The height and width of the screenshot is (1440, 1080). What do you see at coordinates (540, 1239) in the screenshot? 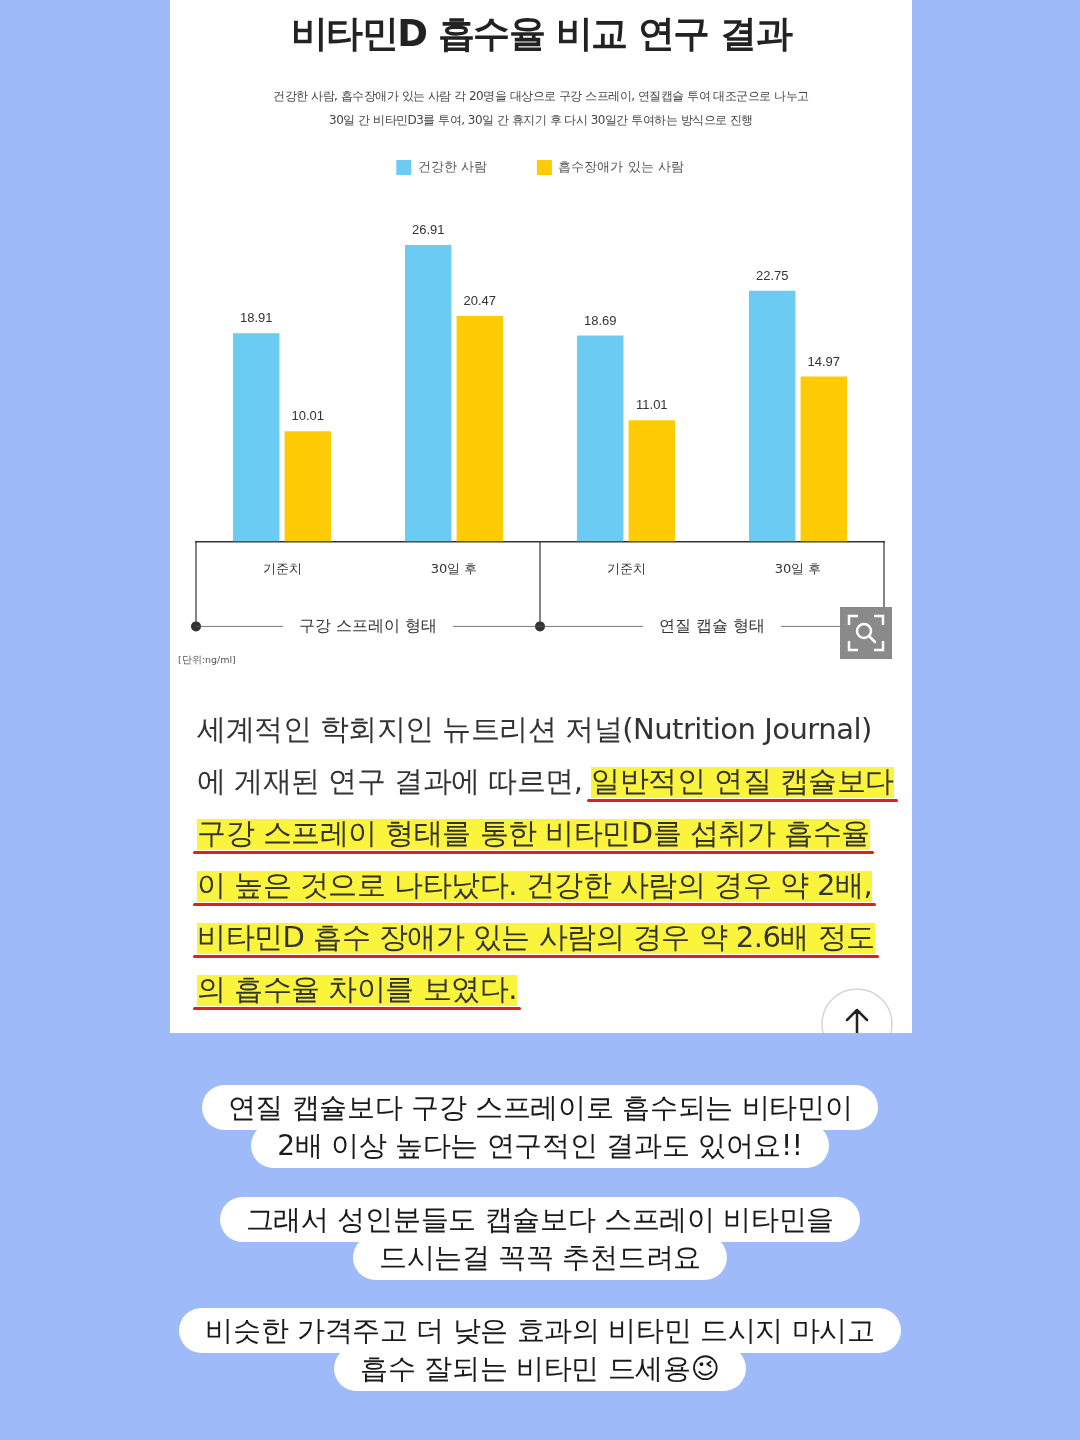
I see `text: 그래서 성인분들도 캡슐보다 스프레이 비타민을 드시는걸 꼭꼭 추천드려요` at bounding box center [540, 1239].